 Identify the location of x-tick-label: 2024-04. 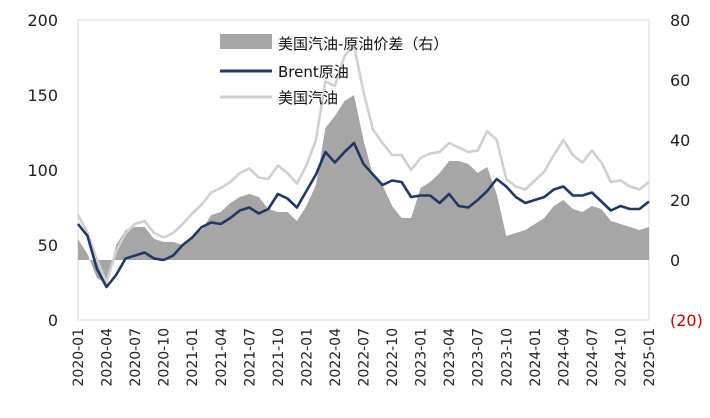
(564, 357).